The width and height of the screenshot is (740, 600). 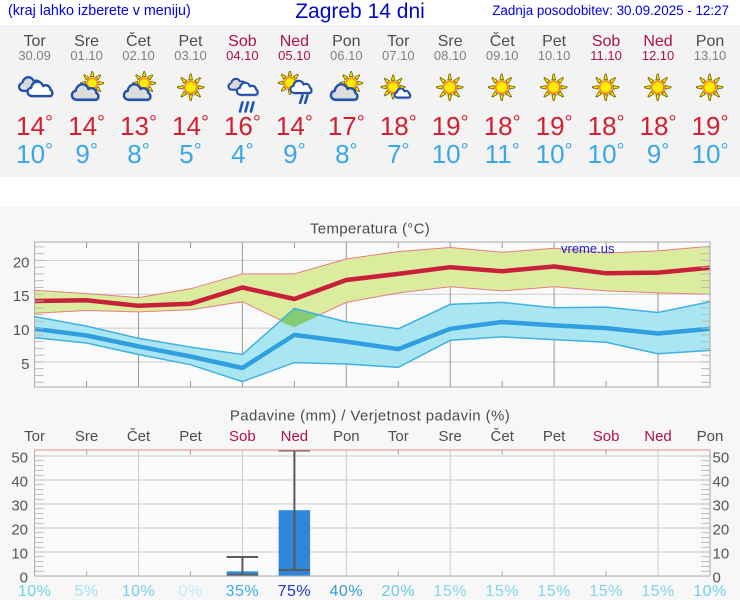 I want to click on svg-text: vreme.us, so click(x=588, y=248).